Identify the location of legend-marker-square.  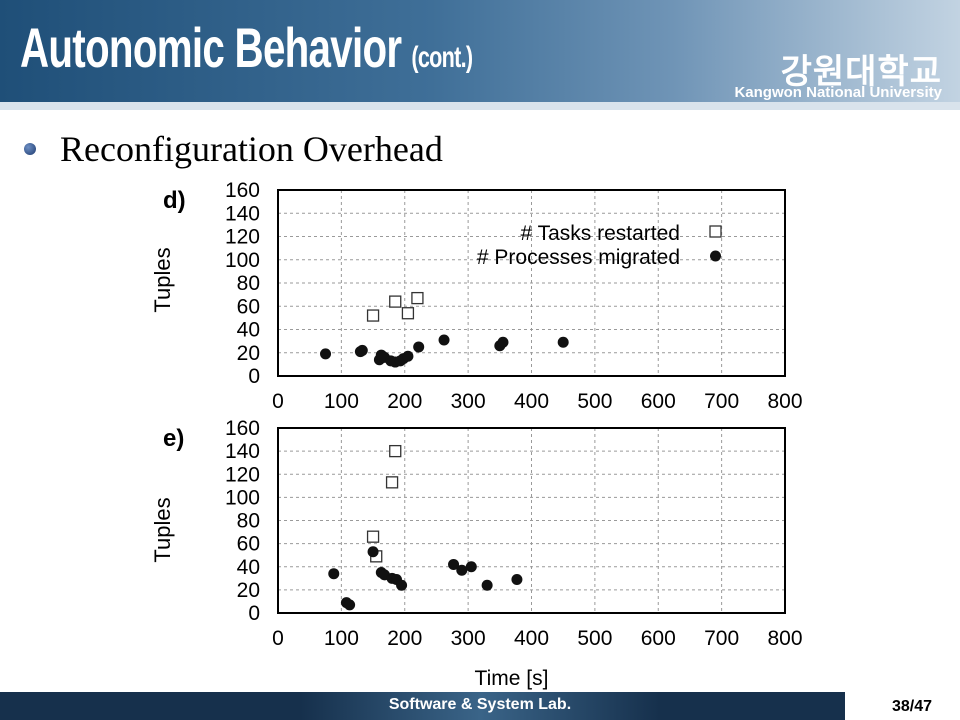
(715, 231).